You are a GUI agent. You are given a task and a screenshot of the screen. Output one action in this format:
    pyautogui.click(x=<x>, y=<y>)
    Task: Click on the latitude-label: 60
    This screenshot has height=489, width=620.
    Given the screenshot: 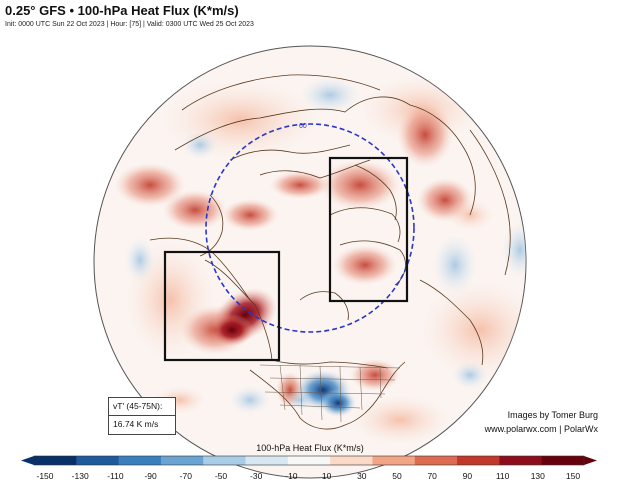 What is the action you would take?
    pyautogui.click(x=303, y=126)
    